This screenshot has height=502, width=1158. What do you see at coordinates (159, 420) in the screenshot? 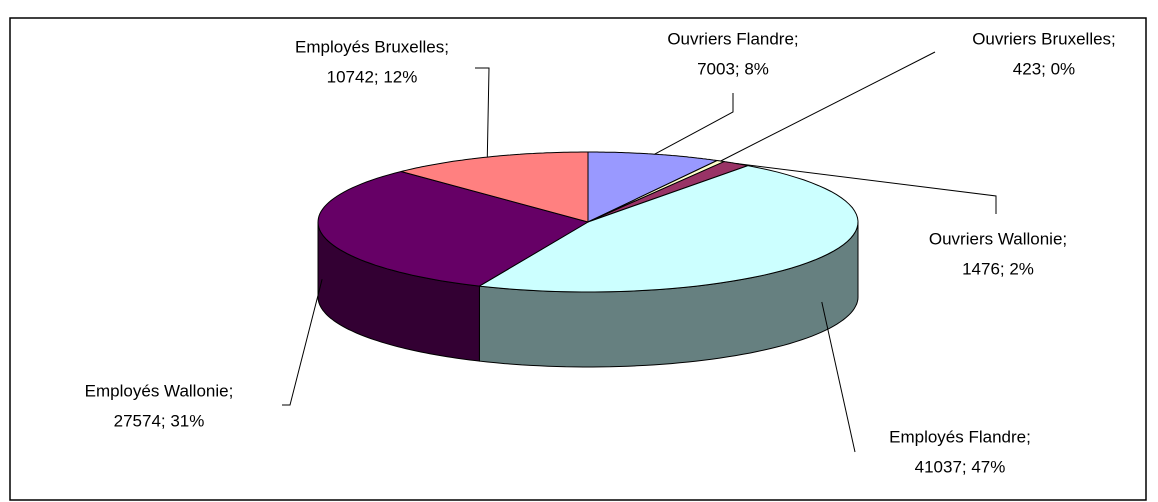
I see `data-label: 27574; 31%` at bounding box center [159, 420].